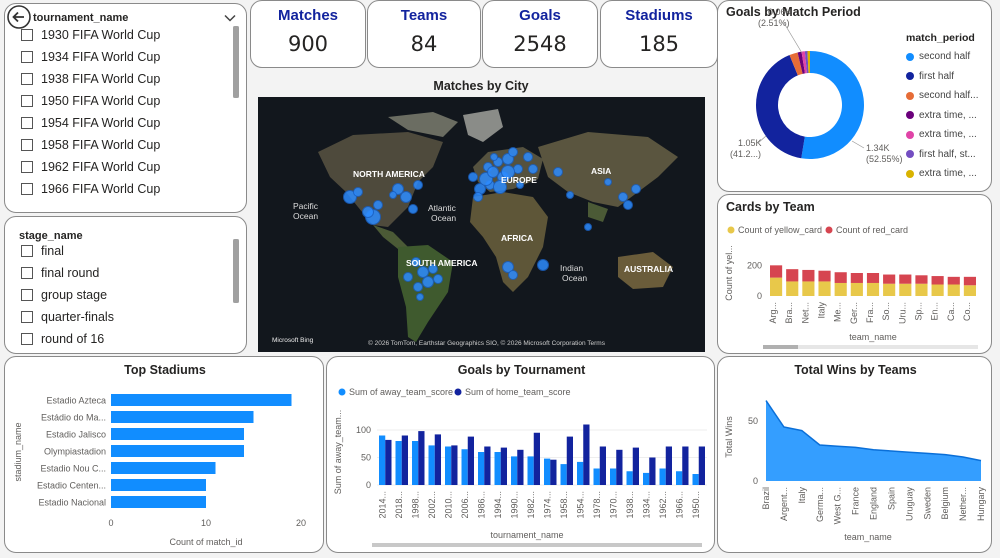  Describe the element at coordinates (236, 62) in the screenshot. I see `tournament-scroll-thumb` at that location.